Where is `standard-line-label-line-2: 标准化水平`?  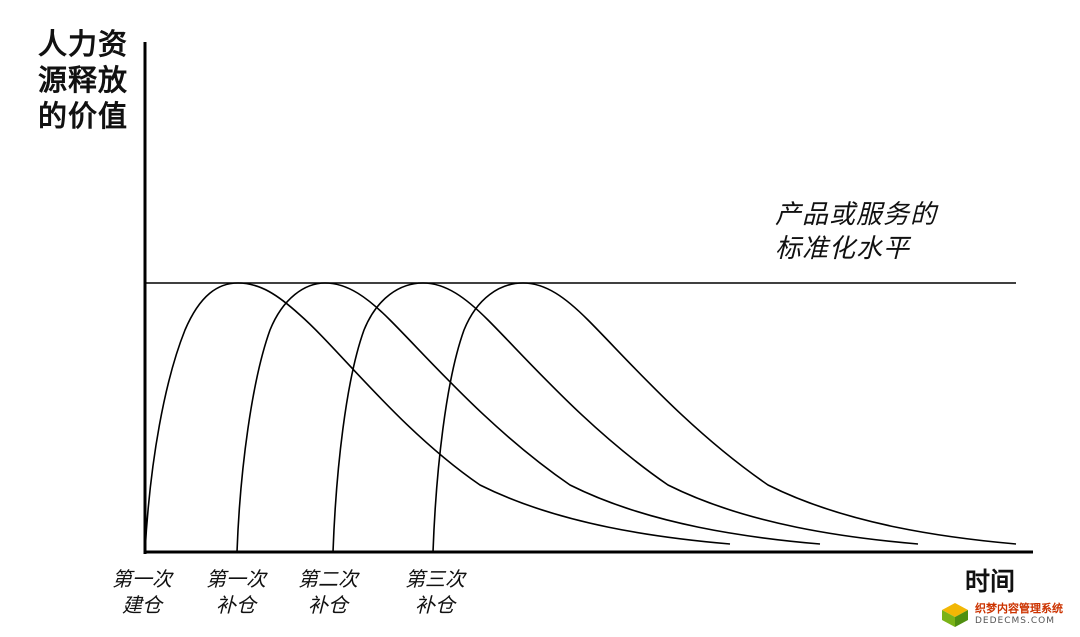 standard-line-label-line-2: 标准化水平 is located at coordinates (843, 249).